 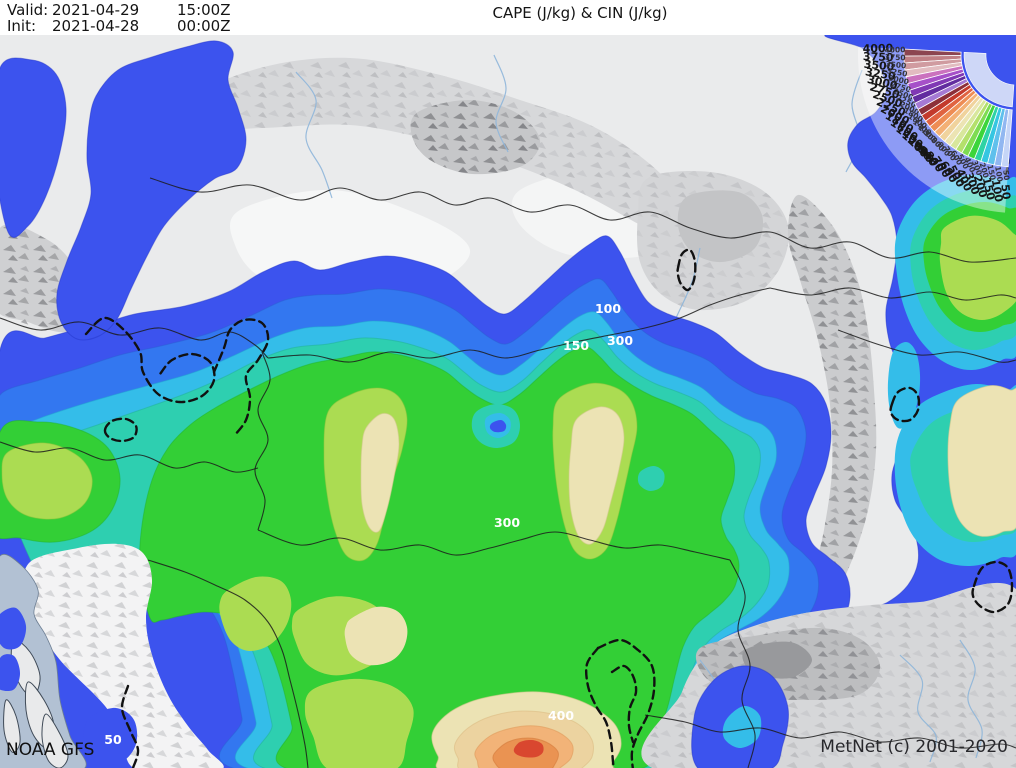 What do you see at coordinates (651, 478) in the screenshot?
I see `cape-pocket-teal` at bounding box center [651, 478].